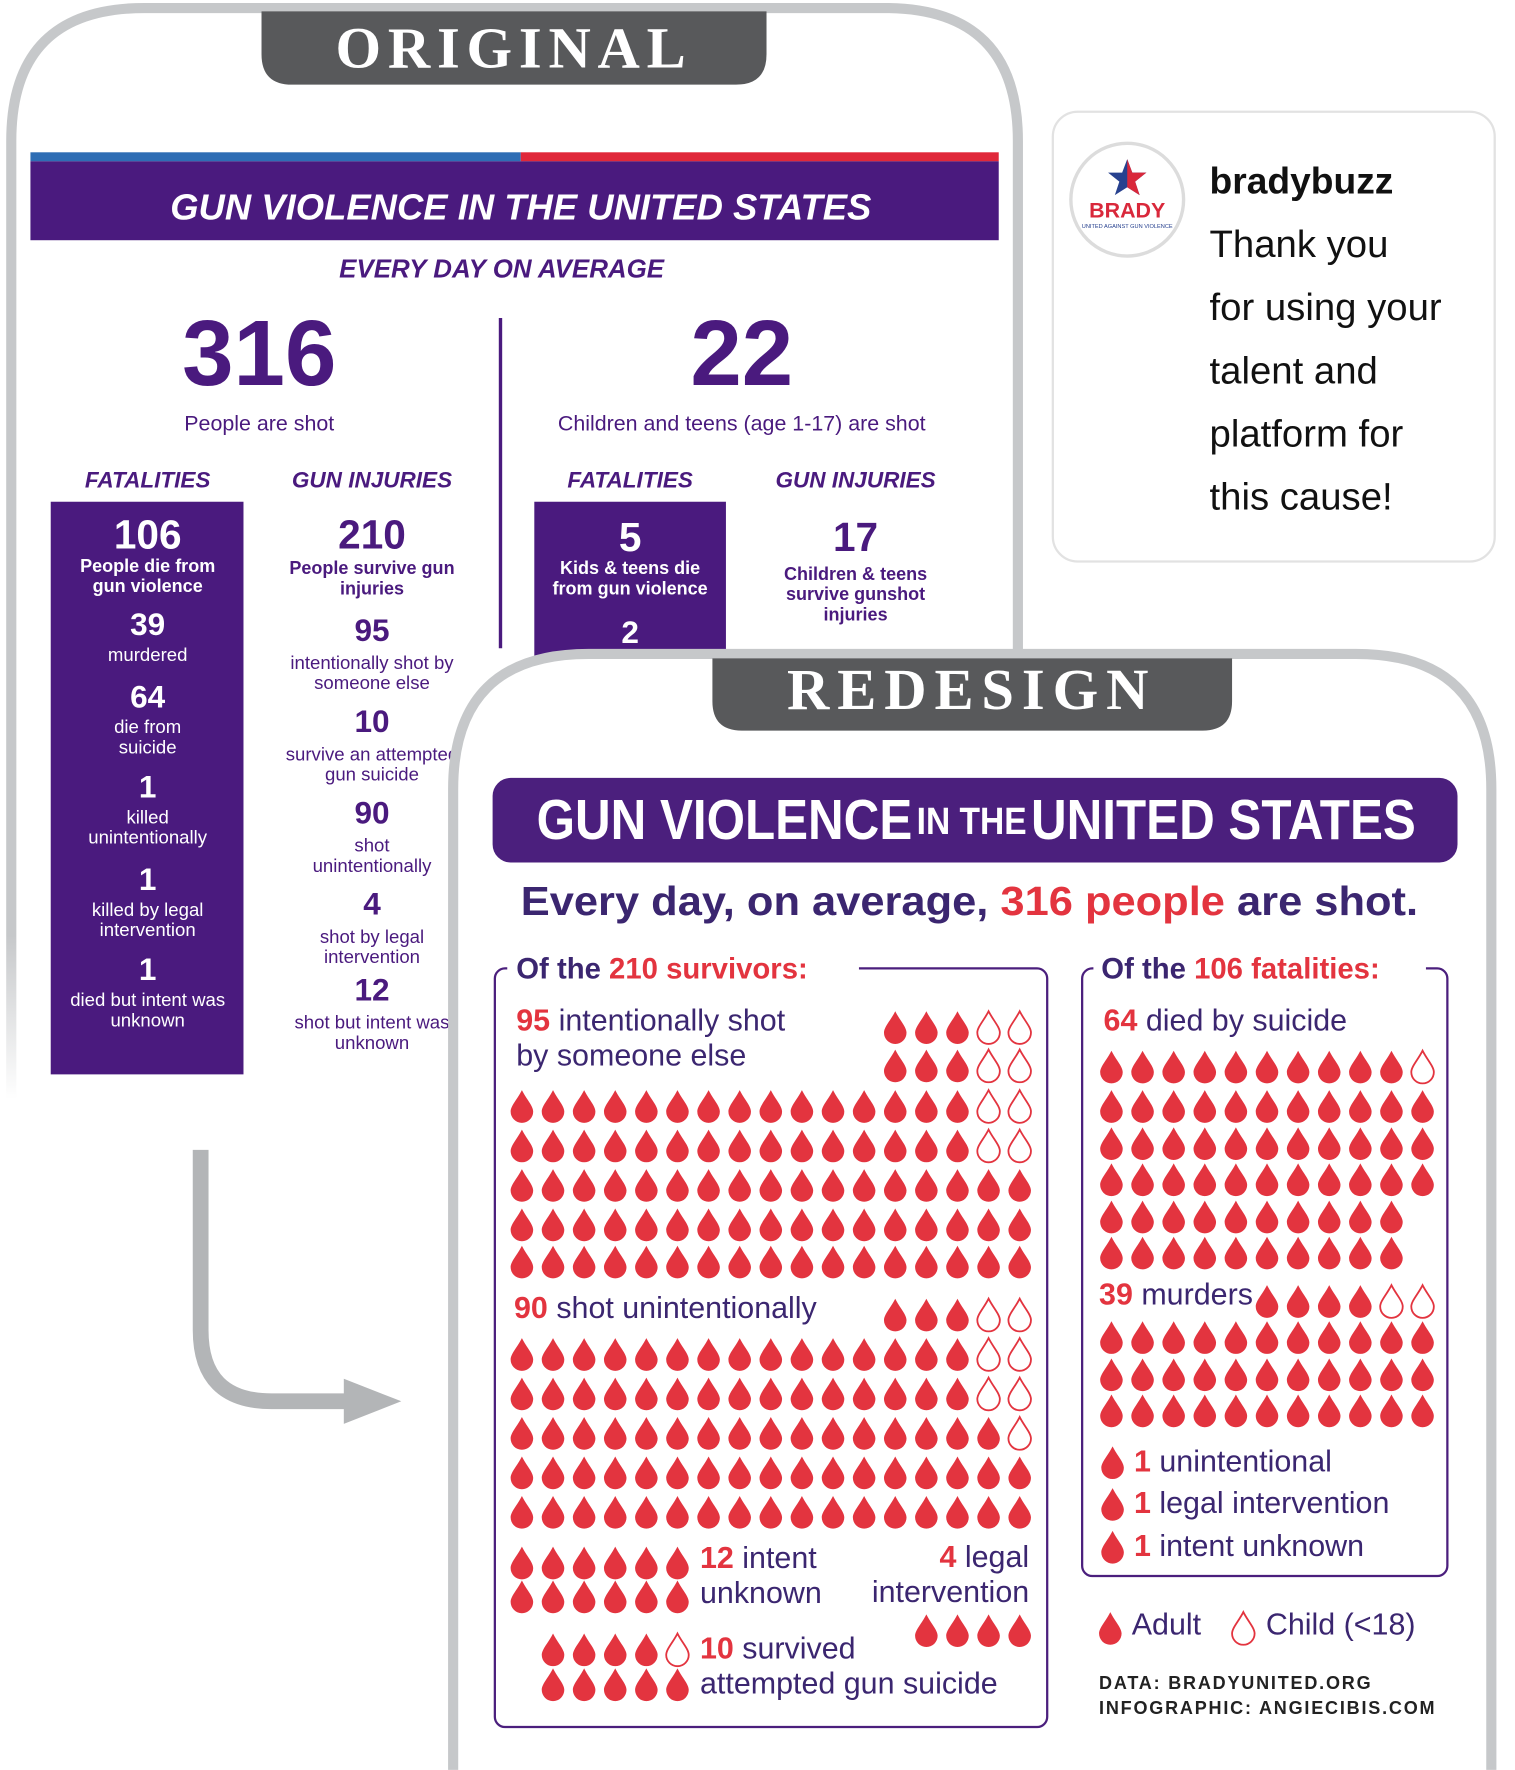 This screenshot has width=1515, height=1770. Describe the element at coordinates (971, 689) in the screenshot. I see `tab-label: REDESIGN` at that location.